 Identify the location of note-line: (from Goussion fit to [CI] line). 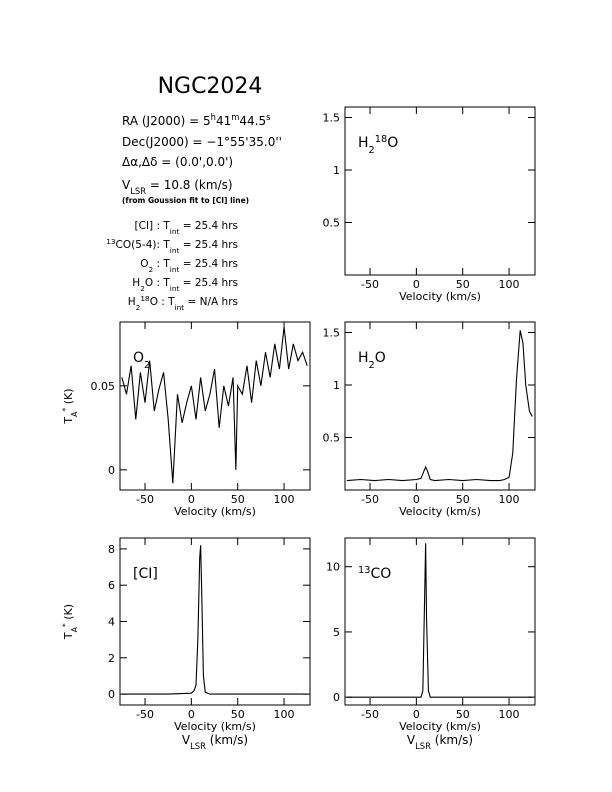
(185, 200).